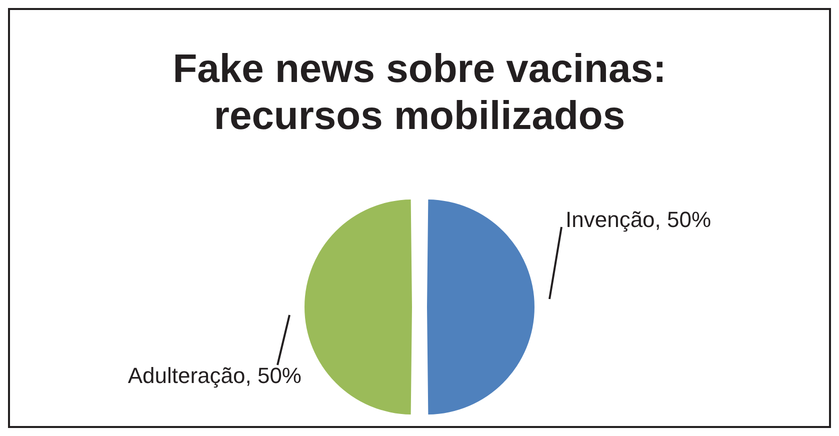 The image size is (839, 436). Describe the element at coordinates (215, 375) in the screenshot. I see `slice-label: Adulteração, 50%` at that location.